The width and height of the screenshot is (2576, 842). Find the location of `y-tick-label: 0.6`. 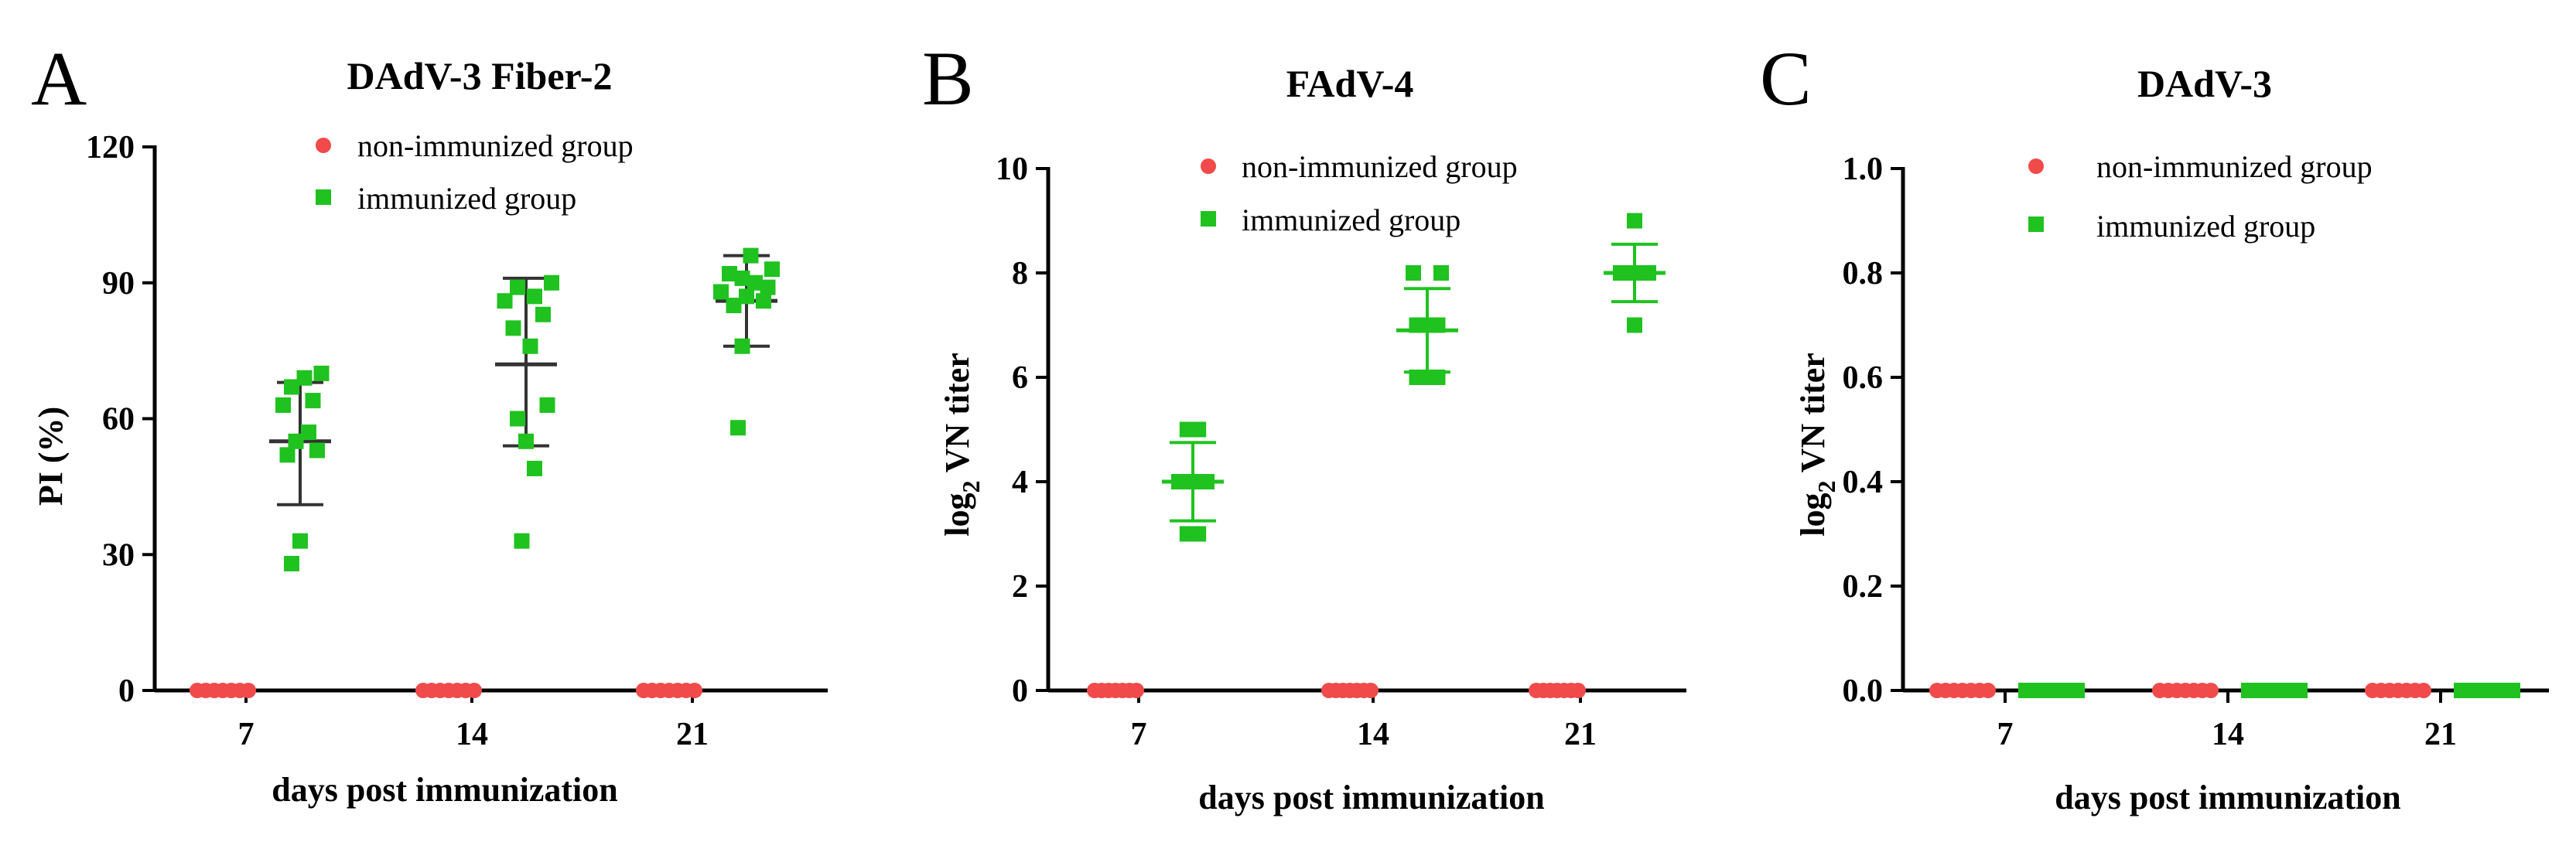

y-tick-label: 0.6 is located at coordinates (1863, 378).